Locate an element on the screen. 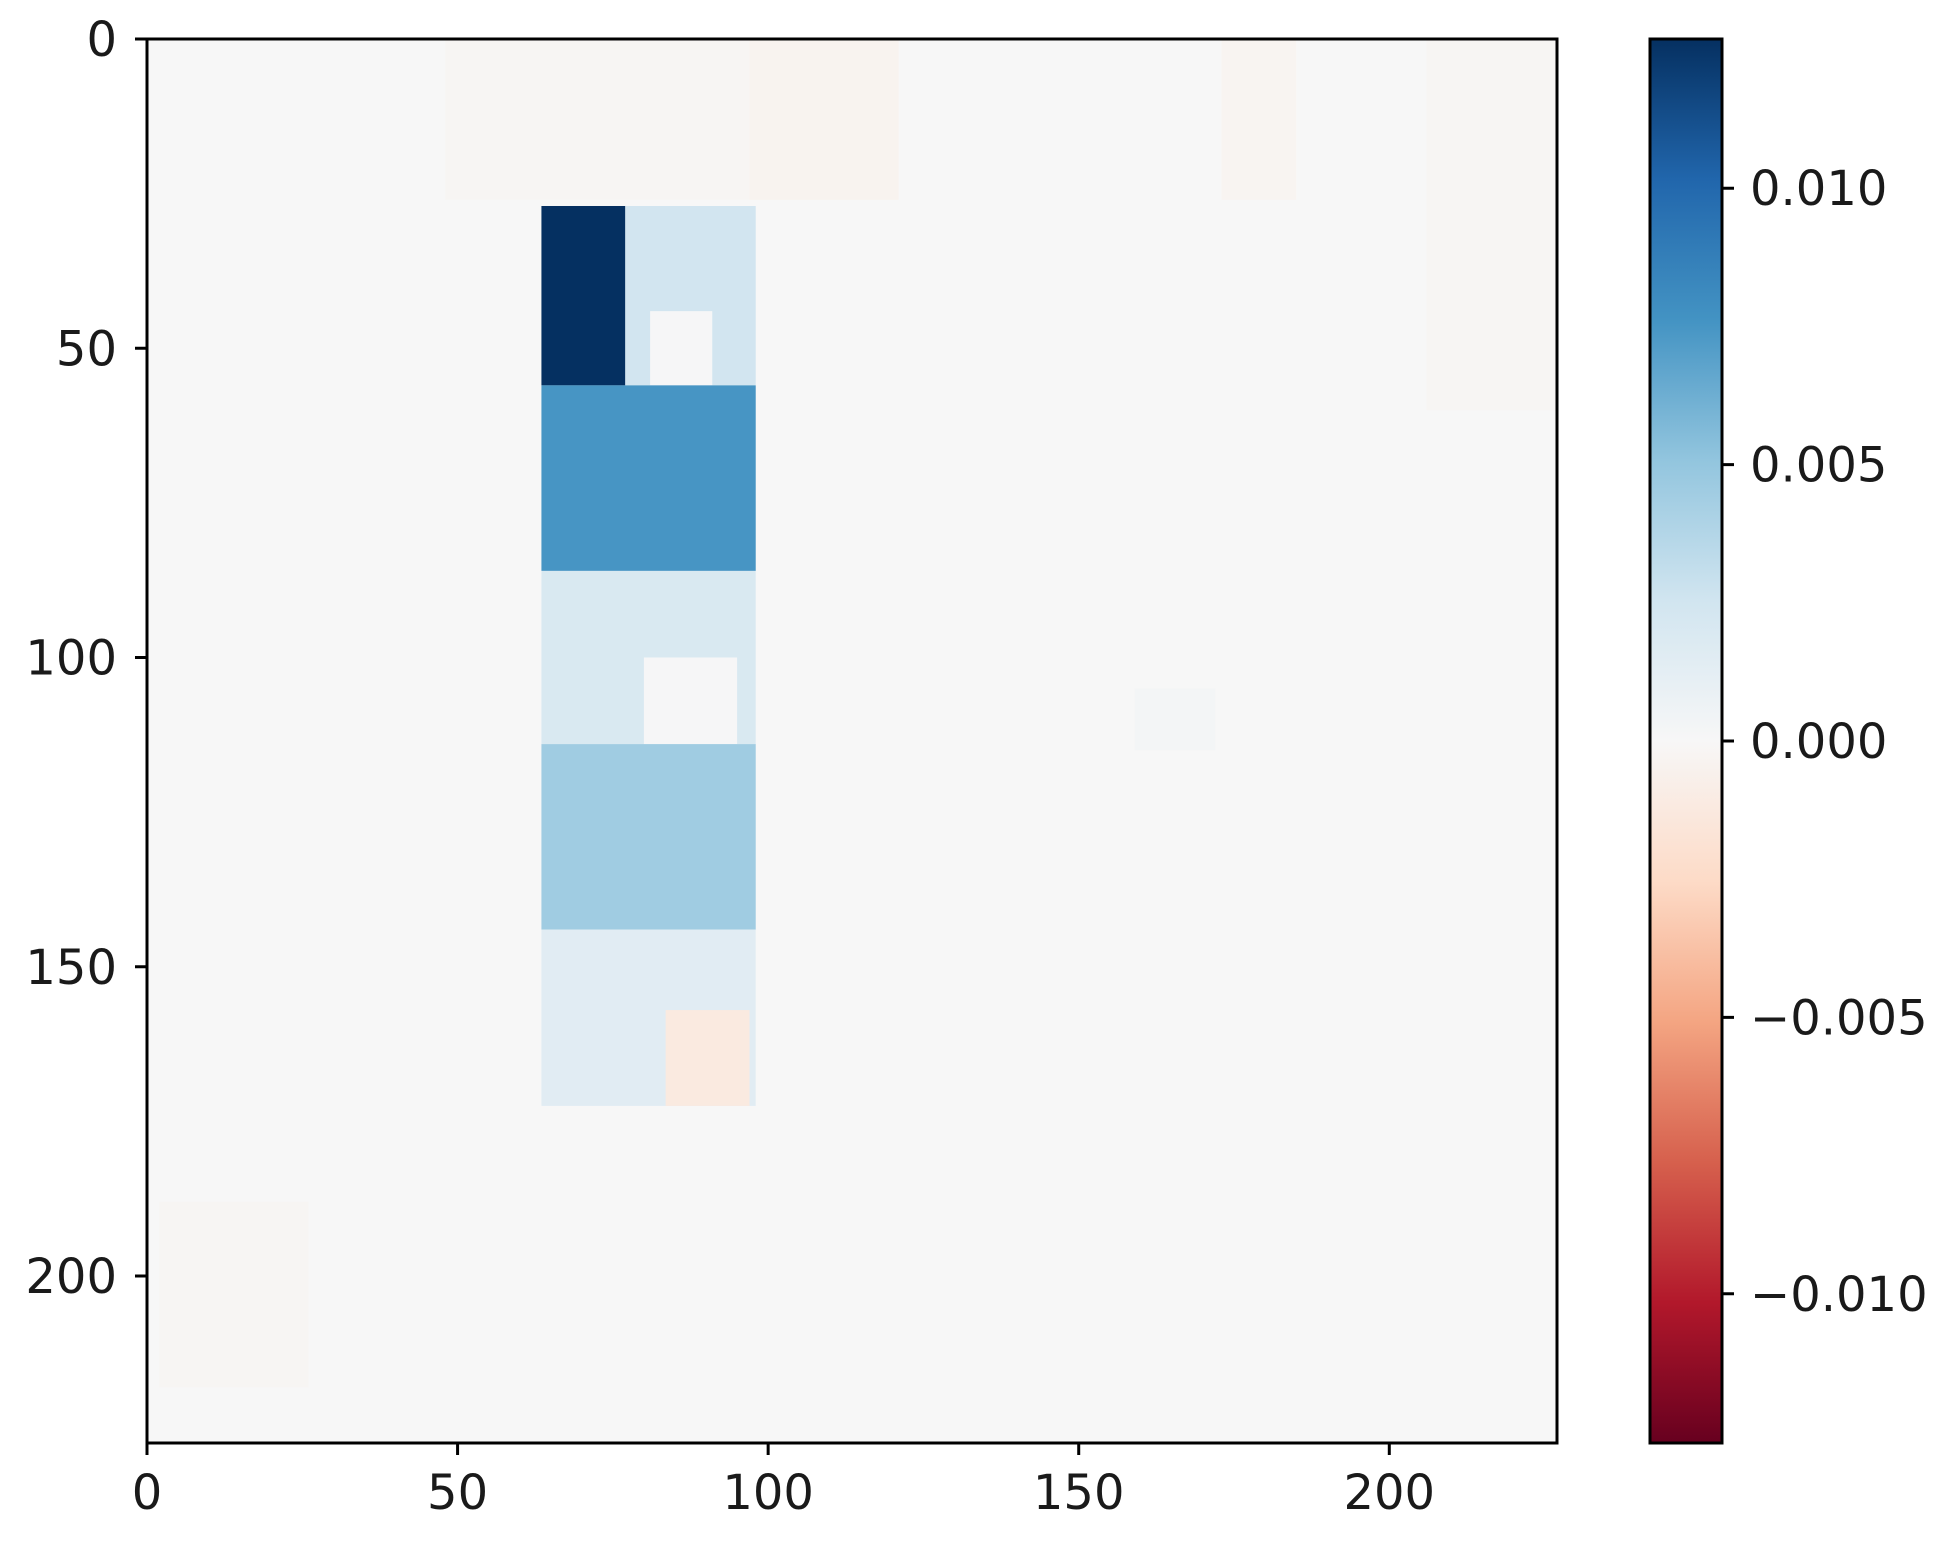 The width and height of the screenshot is (1948, 1541). colorbar-tick-label: 0.005 is located at coordinates (1818, 466).